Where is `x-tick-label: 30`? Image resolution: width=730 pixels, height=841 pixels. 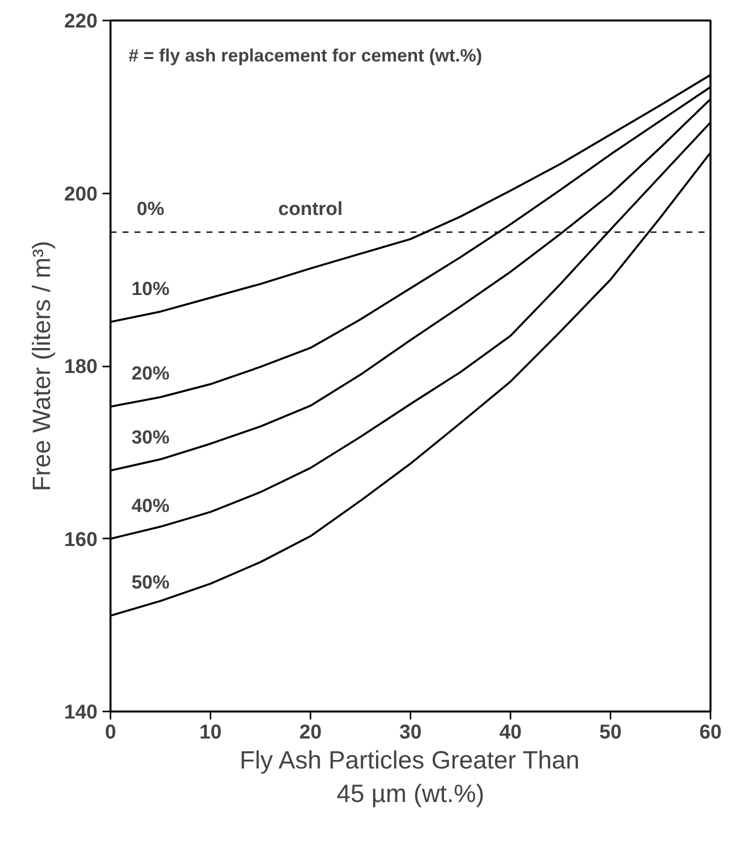 x-tick-label: 30 is located at coordinates (410, 733).